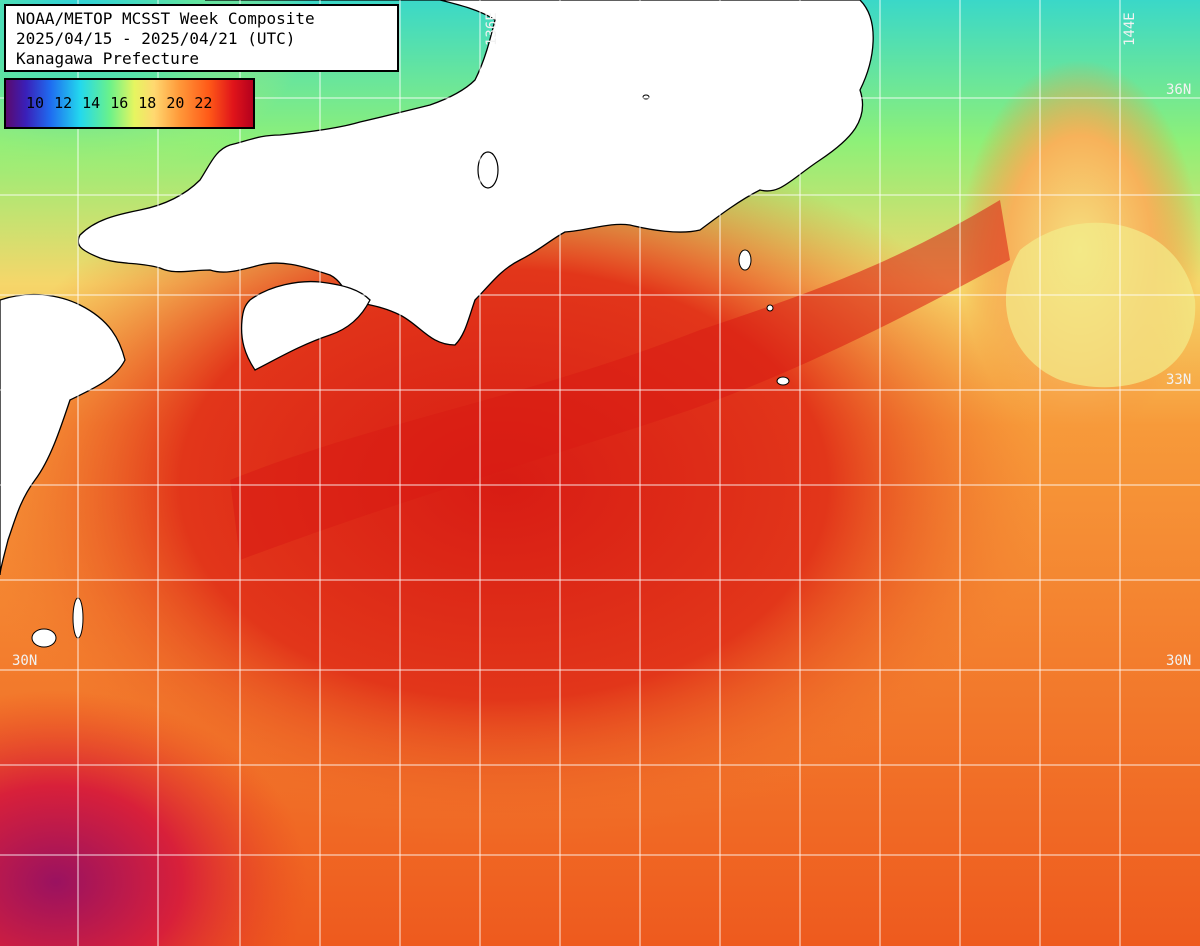 The width and height of the screenshot is (1200, 946). Describe the element at coordinates (91, 103) in the screenshot. I see `colorbar-label-14: 14` at that location.